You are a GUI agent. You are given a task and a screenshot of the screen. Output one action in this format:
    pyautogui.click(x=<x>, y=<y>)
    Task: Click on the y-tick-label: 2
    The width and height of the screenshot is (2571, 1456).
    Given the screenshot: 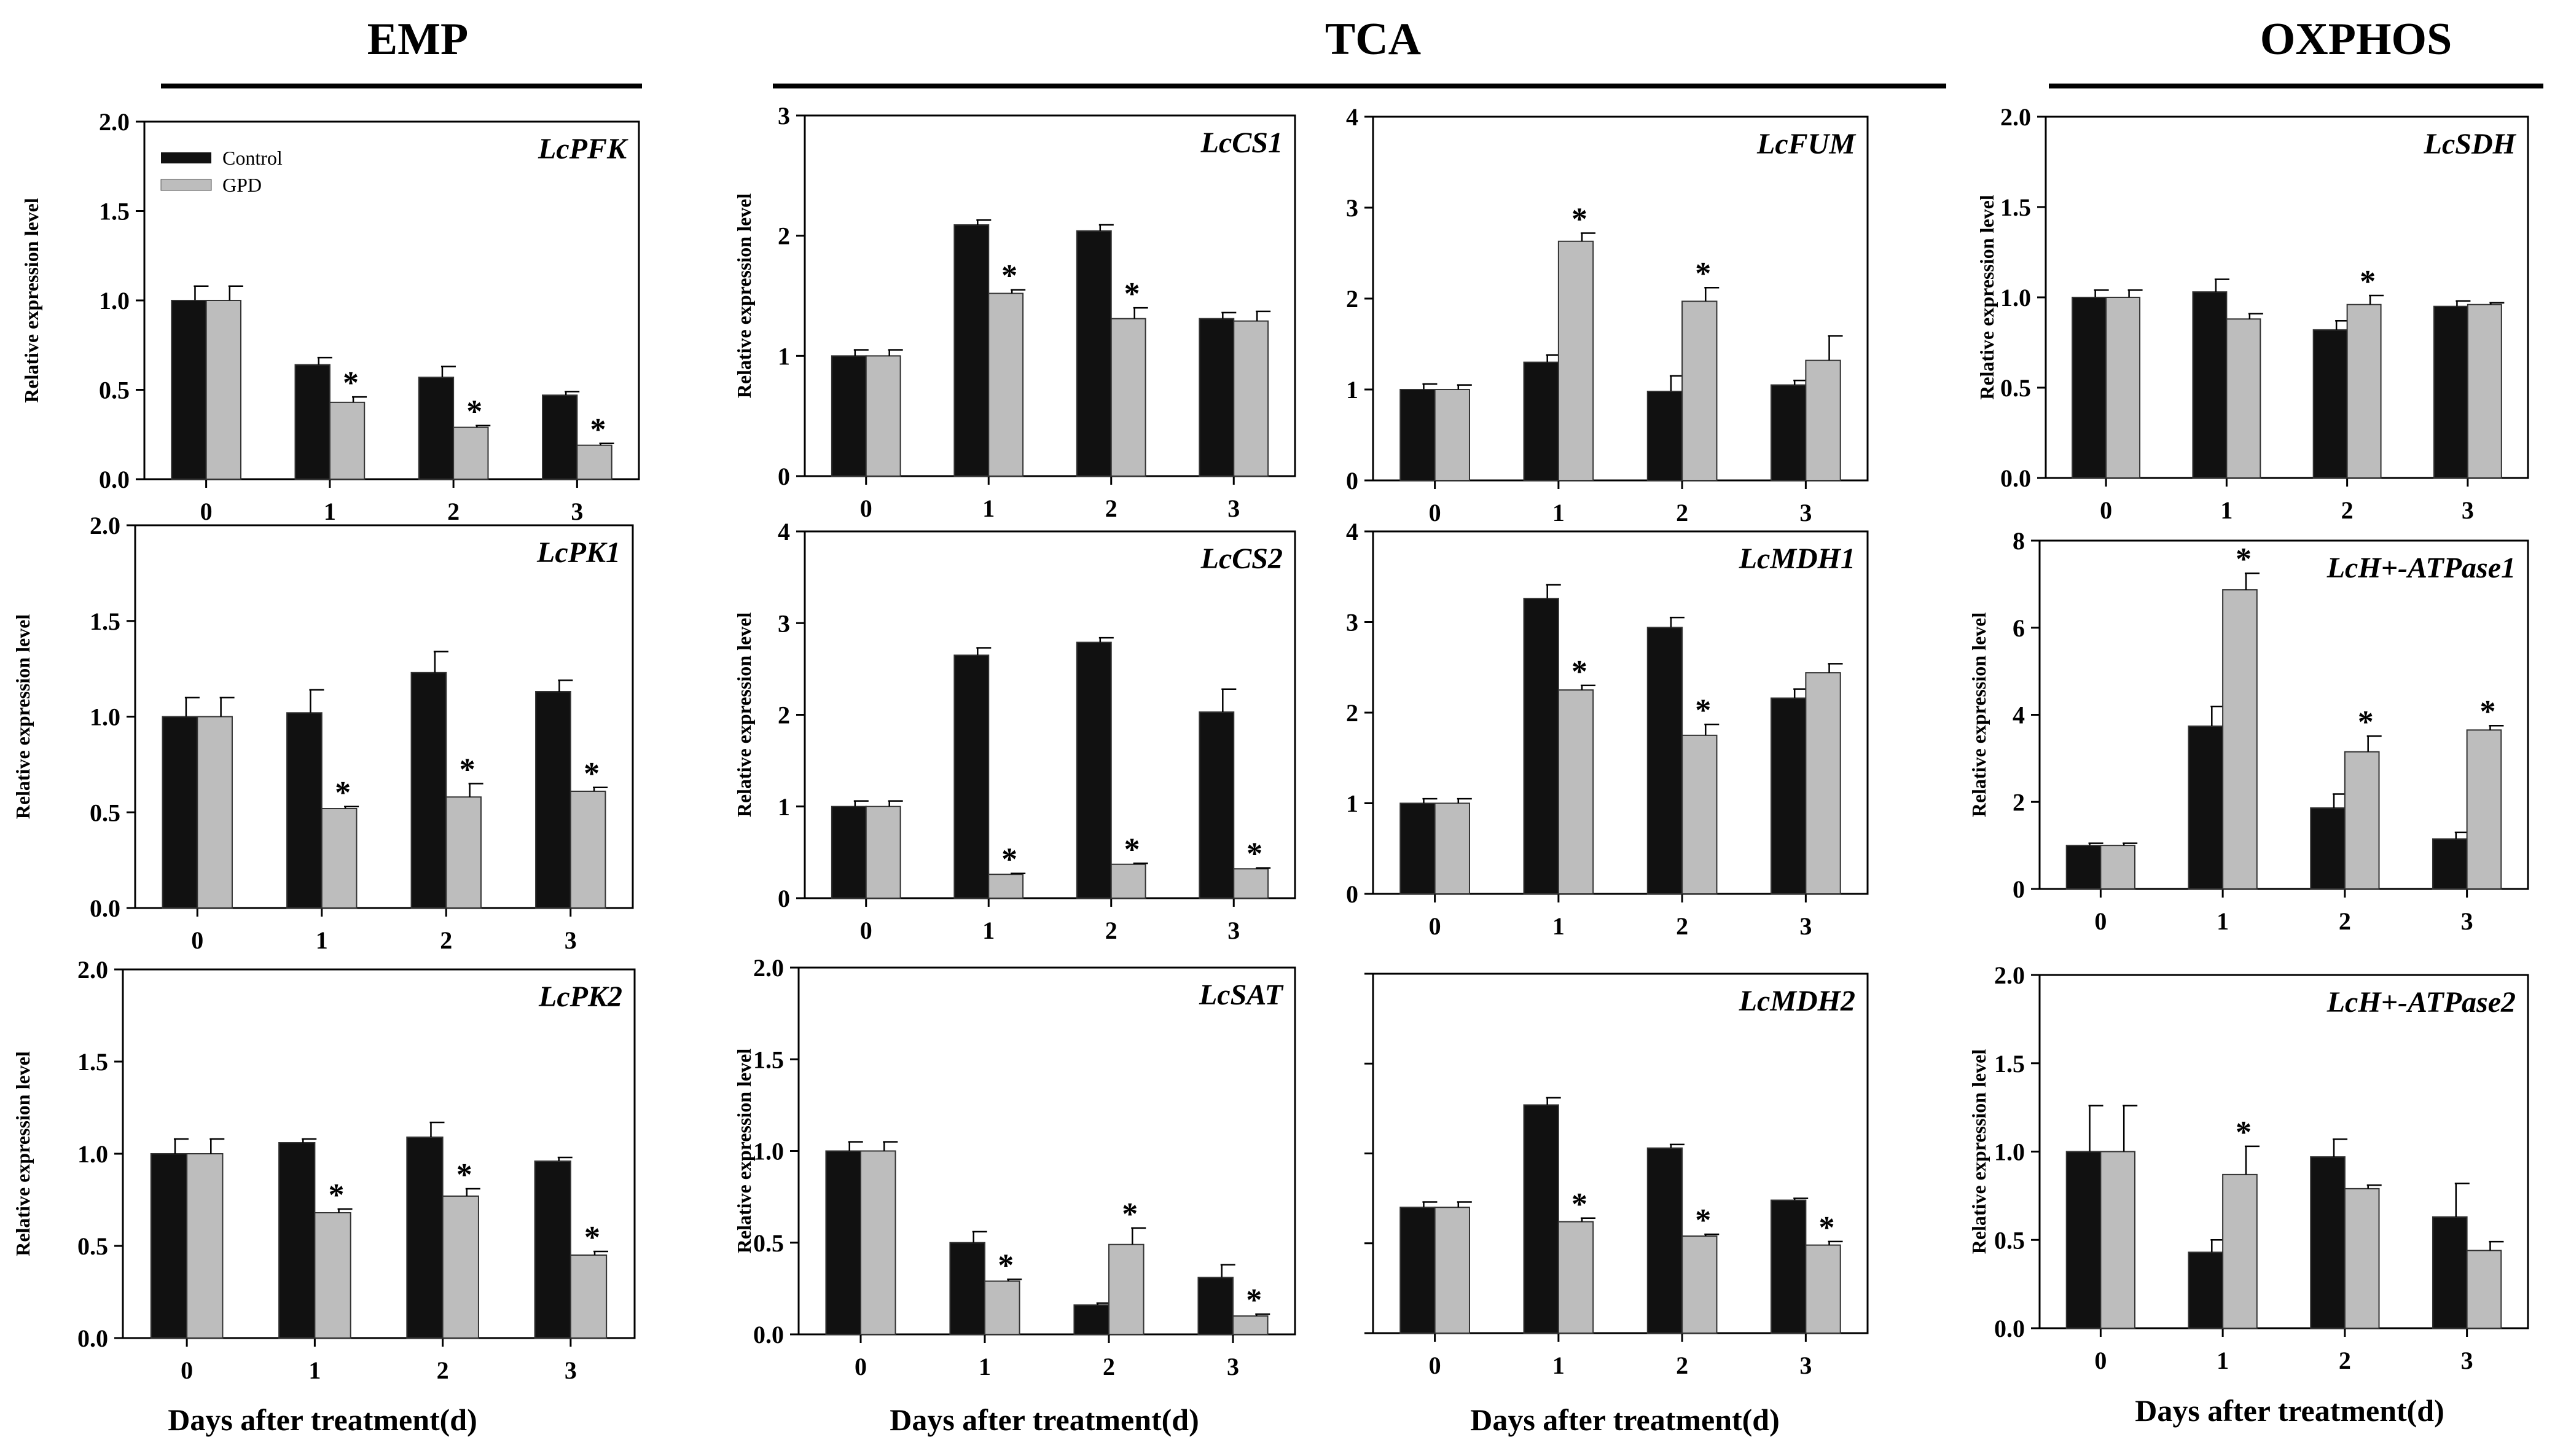 What is the action you would take?
    pyautogui.click(x=1352, y=299)
    